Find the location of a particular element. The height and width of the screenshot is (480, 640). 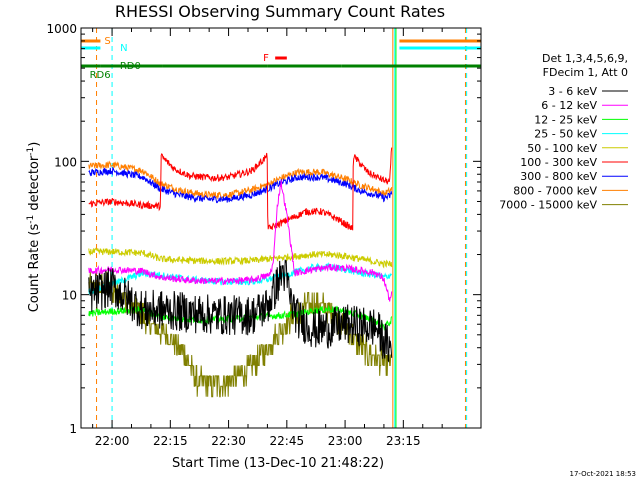

legend-header-line1: Det 1,3,4,5,6,9, is located at coordinates (585, 58).